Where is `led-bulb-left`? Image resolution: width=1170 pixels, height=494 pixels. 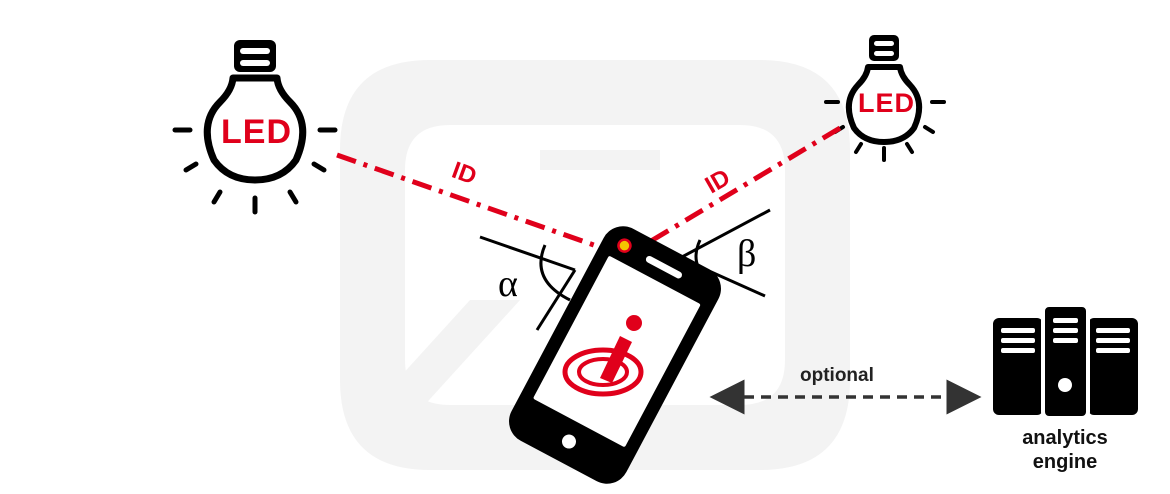 led-bulb-left is located at coordinates (255, 127).